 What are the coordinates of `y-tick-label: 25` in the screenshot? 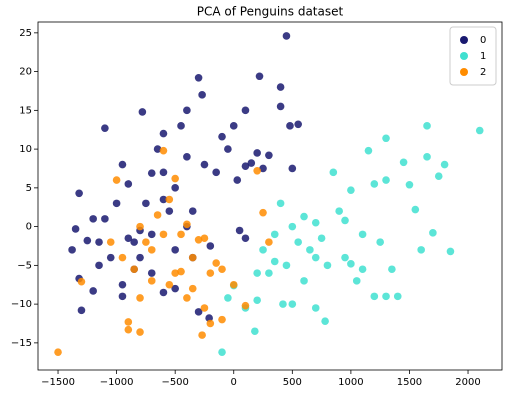 It's located at (25, 33).